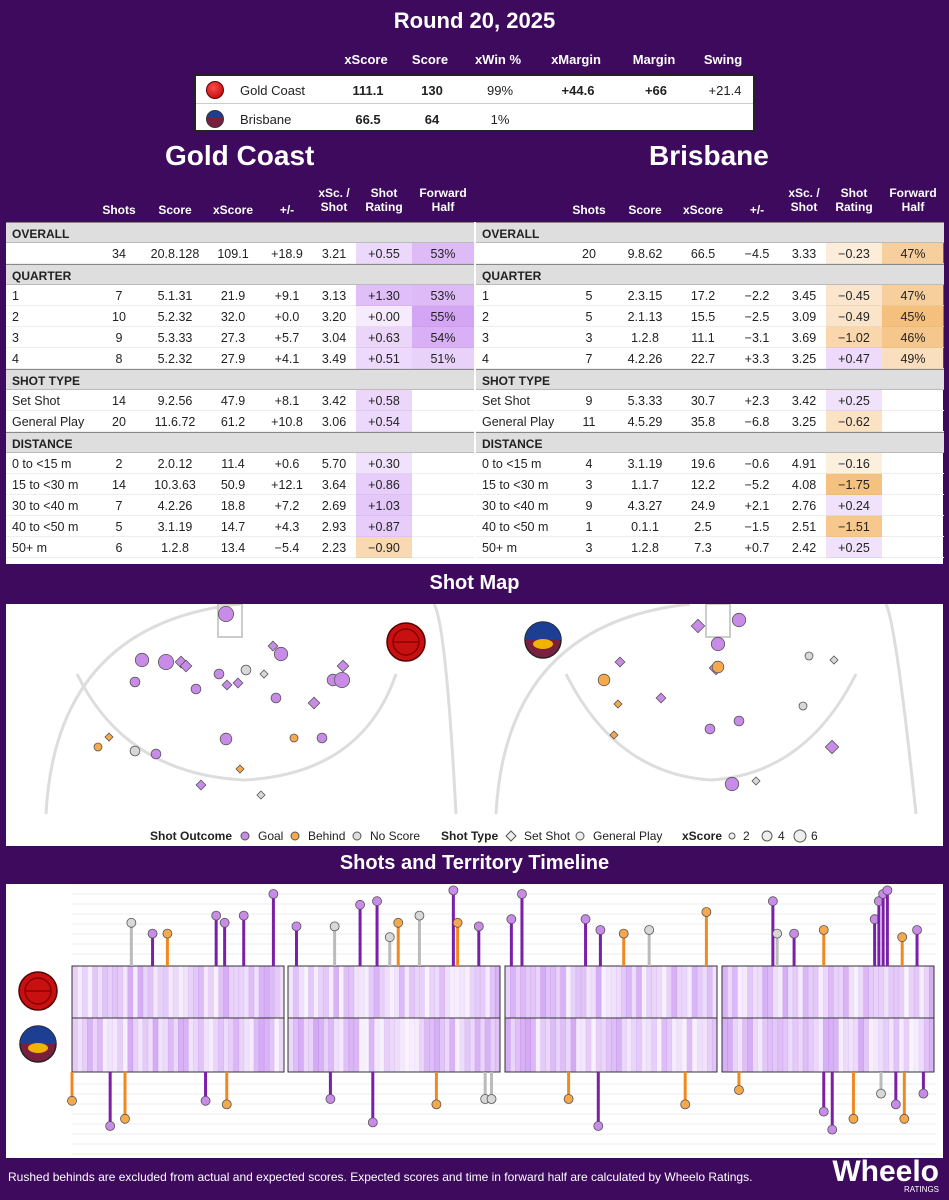  I want to click on stats-cell: 4.5.29, so click(645, 422).